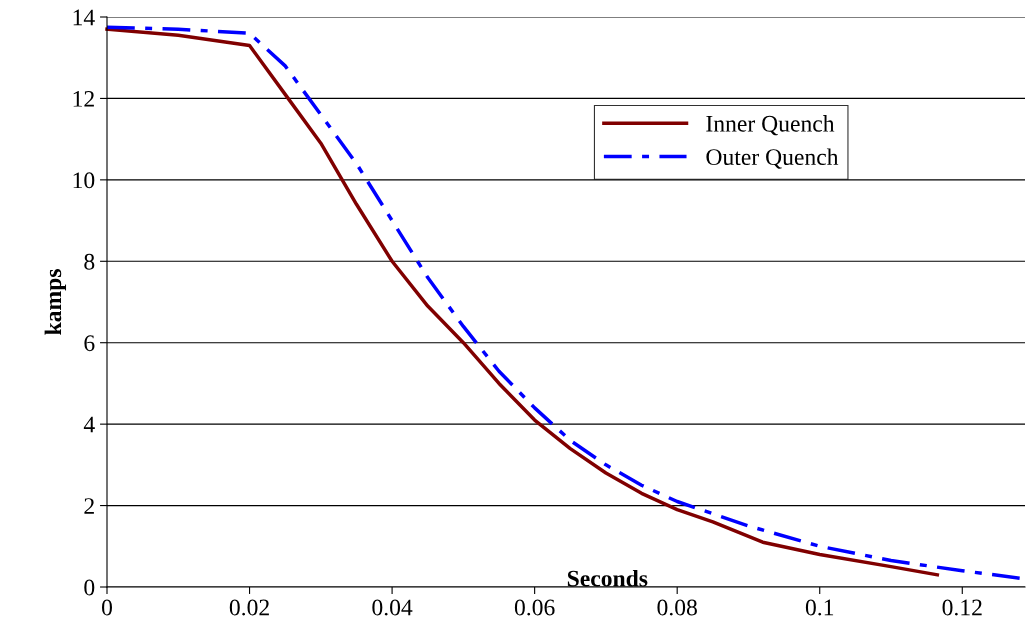 The height and width of the screenshot is (632, 1026). I want to click on y-tick-label: 6, so click(89, 343).